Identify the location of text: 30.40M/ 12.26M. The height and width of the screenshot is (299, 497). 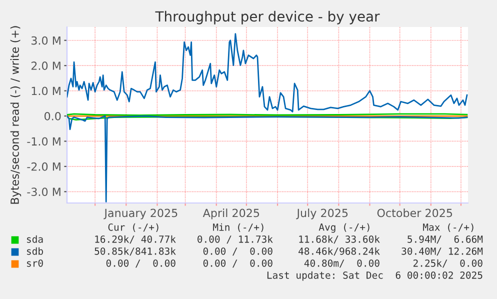
(442, 251).